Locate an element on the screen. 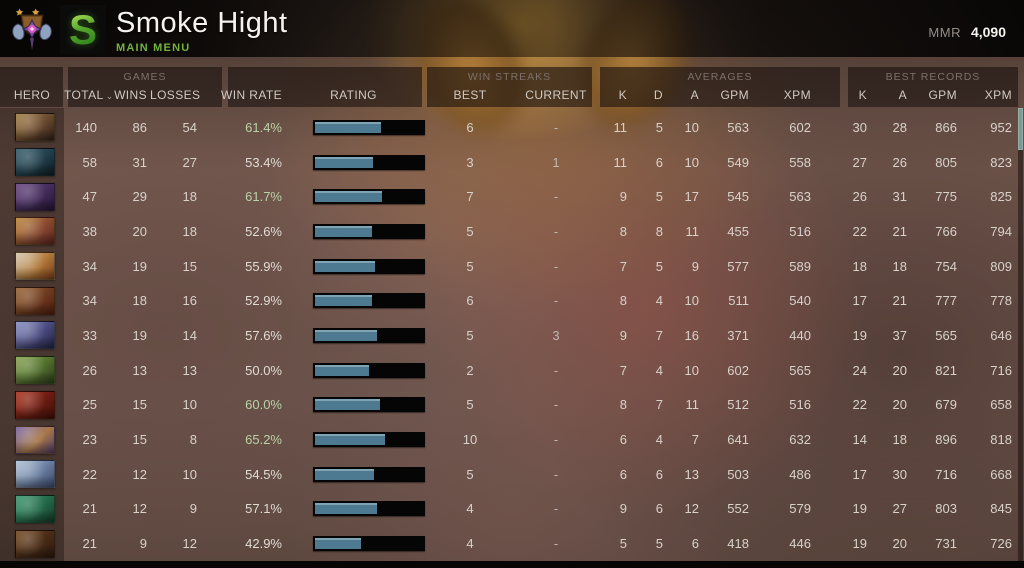 This screenshot has height=568, width=1024. record-kills-value: 17 is located at coordinates (859, 301).